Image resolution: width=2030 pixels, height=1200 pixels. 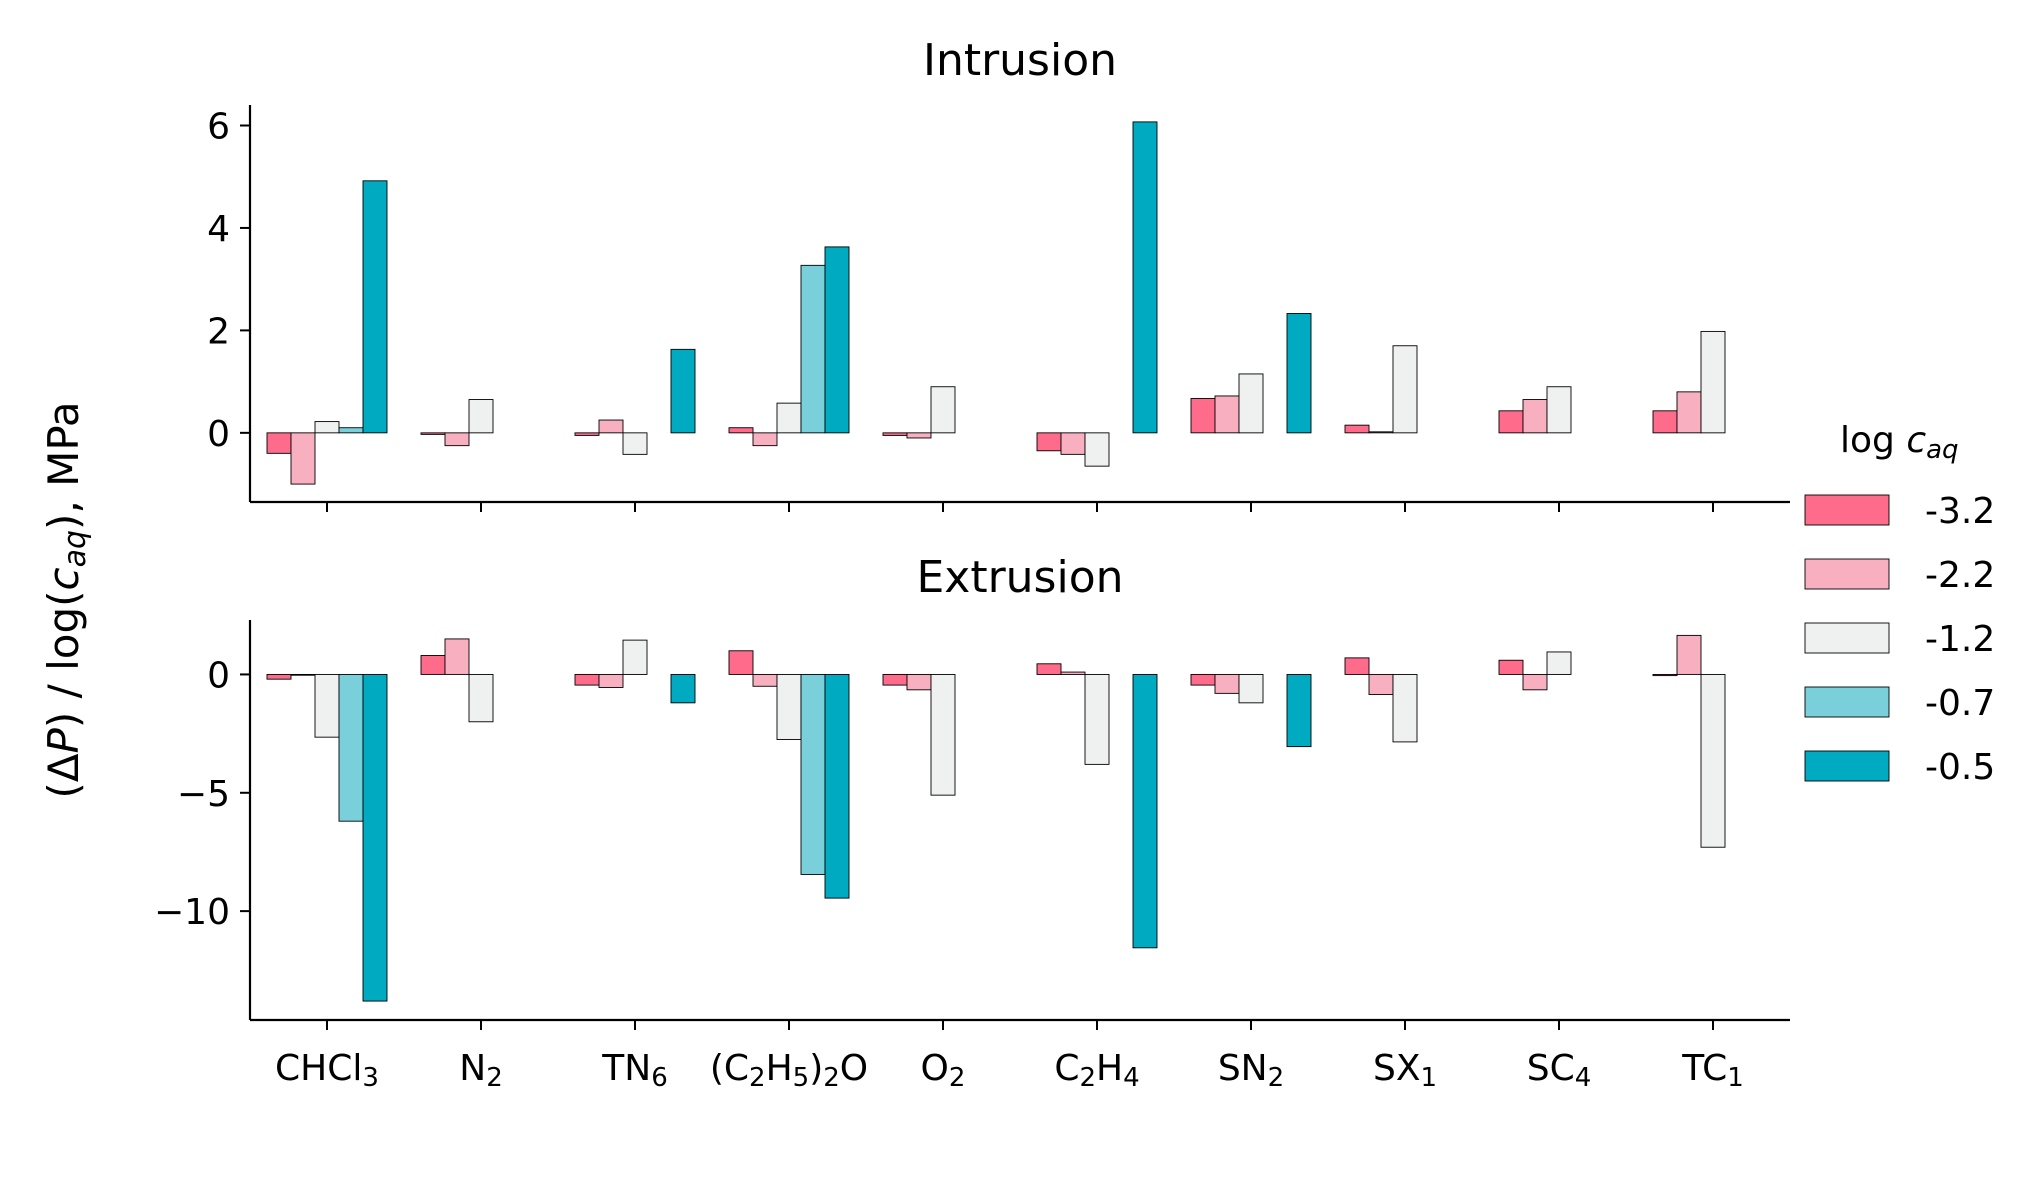 I want to click on x-tick-label: C2H4, so click(x=1096, y=1070).